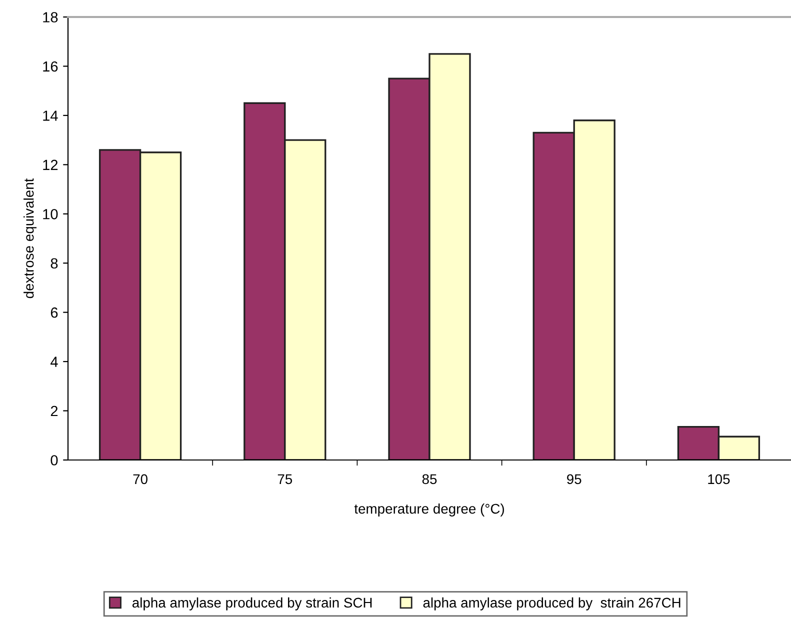 Image resolution: width=791 pixels, height=626 pixels. I want to click on y-tick-label: 16, so click(50, 66).